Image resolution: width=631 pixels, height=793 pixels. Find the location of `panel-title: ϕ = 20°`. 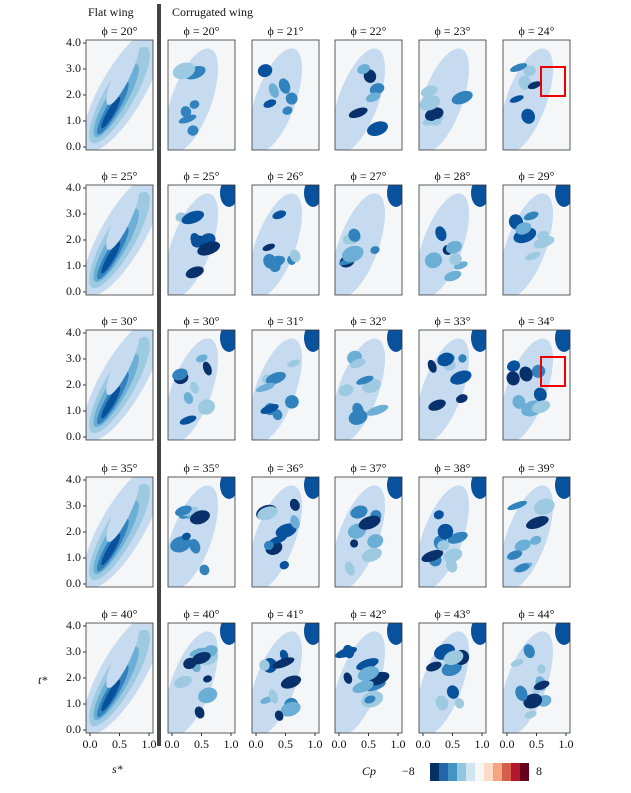

panel-title: ϕ = 20° is located at coordinates (202, 31).